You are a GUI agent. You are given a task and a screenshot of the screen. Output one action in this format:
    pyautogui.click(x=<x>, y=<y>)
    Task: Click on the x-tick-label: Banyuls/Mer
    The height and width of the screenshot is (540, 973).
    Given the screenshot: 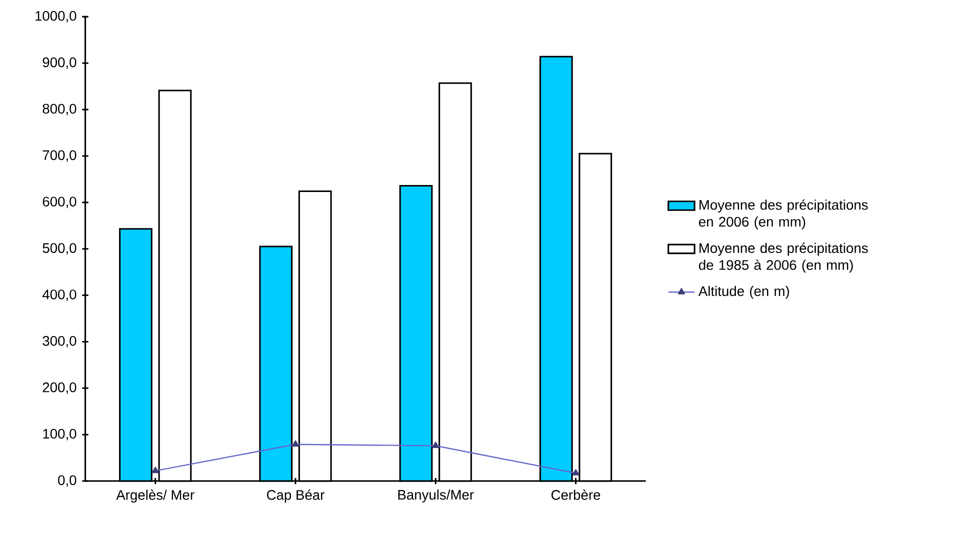 What is the action you would take?
    pyautogui.click(x=436, y=495)
    